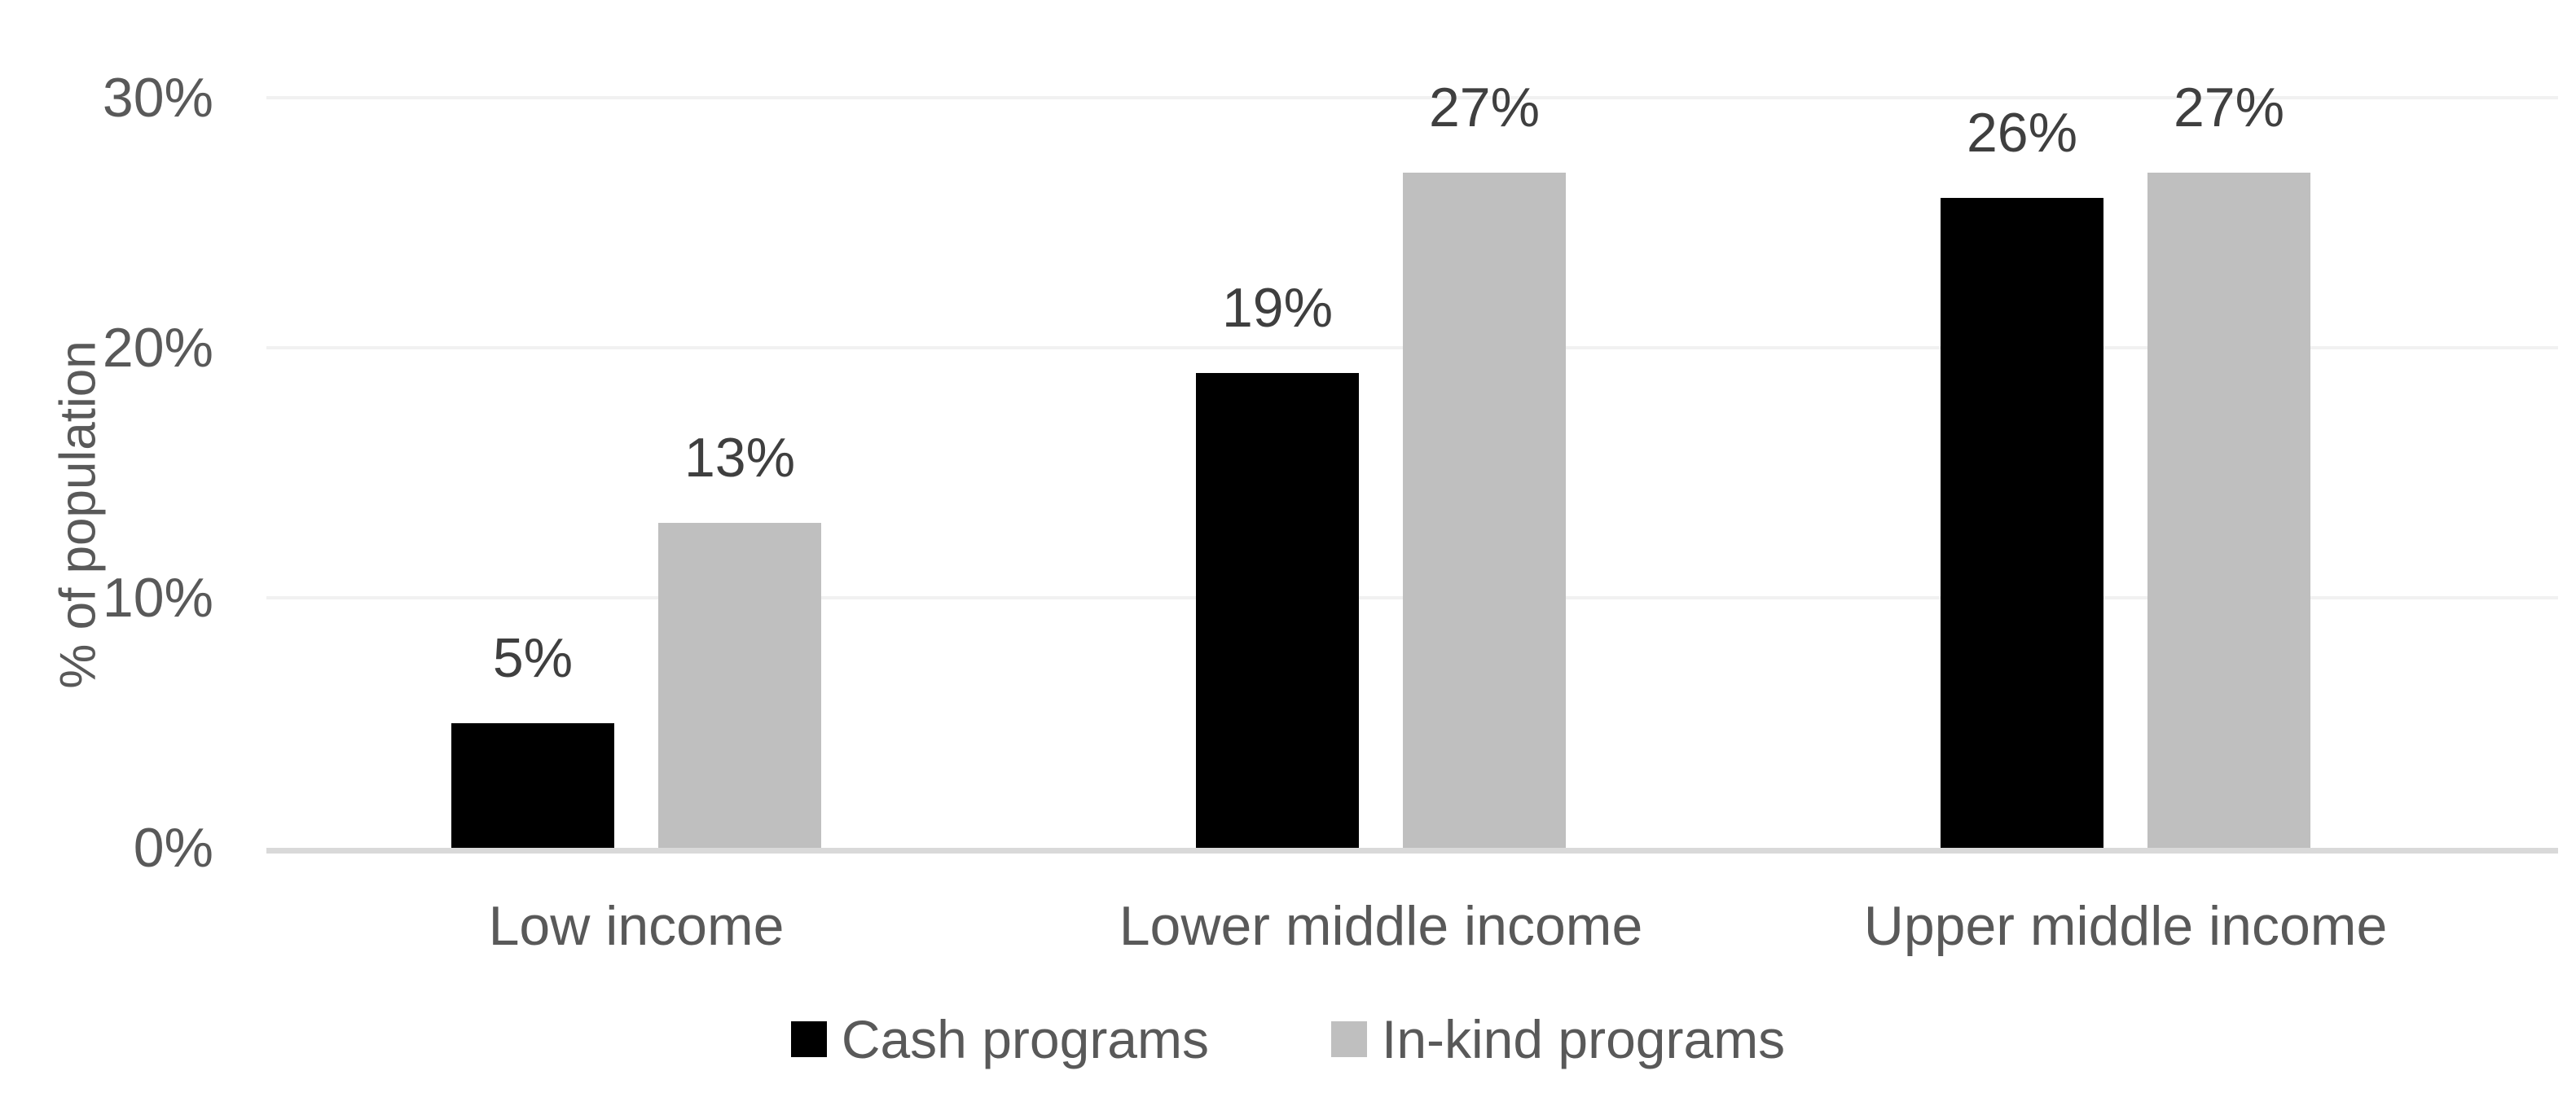 The width and height of the screenshot is (2576, 1106). I want to click on legend-item: Cash programs, so click(999, 1039).